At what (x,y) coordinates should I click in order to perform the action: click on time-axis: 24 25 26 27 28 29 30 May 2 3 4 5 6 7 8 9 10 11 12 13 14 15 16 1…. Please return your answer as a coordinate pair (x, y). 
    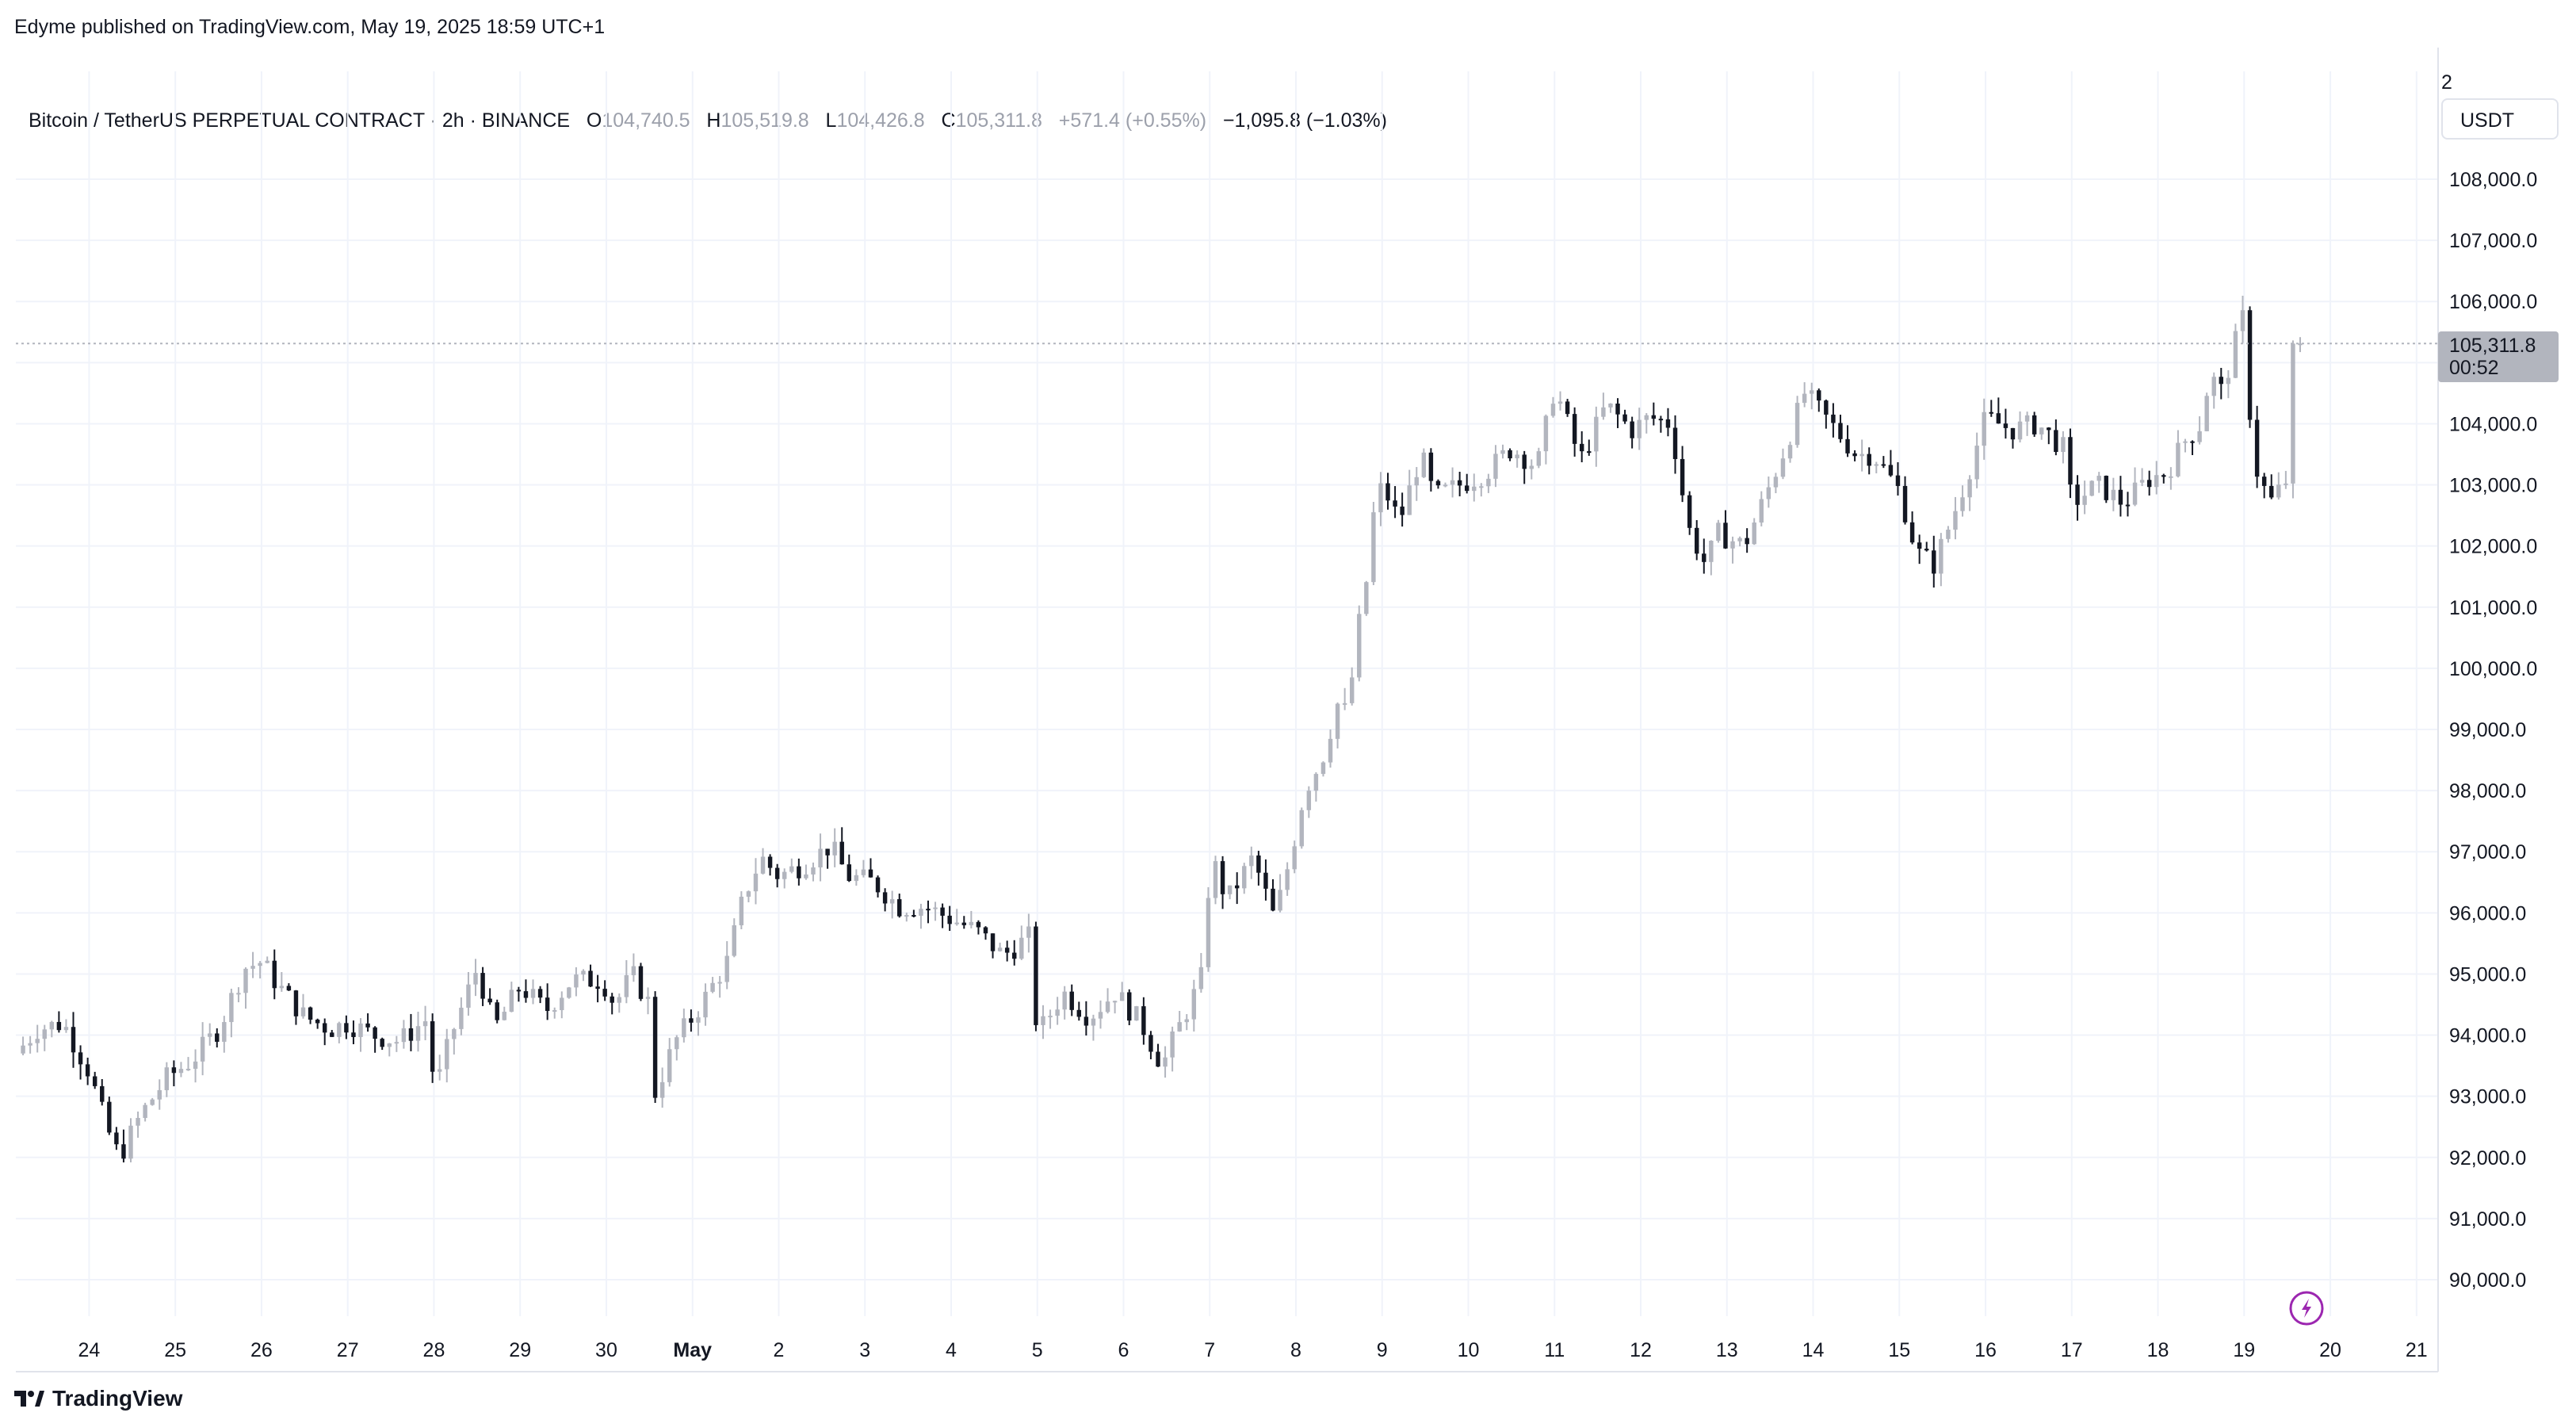
    Looking at the image, I should click on (1253, 1350).